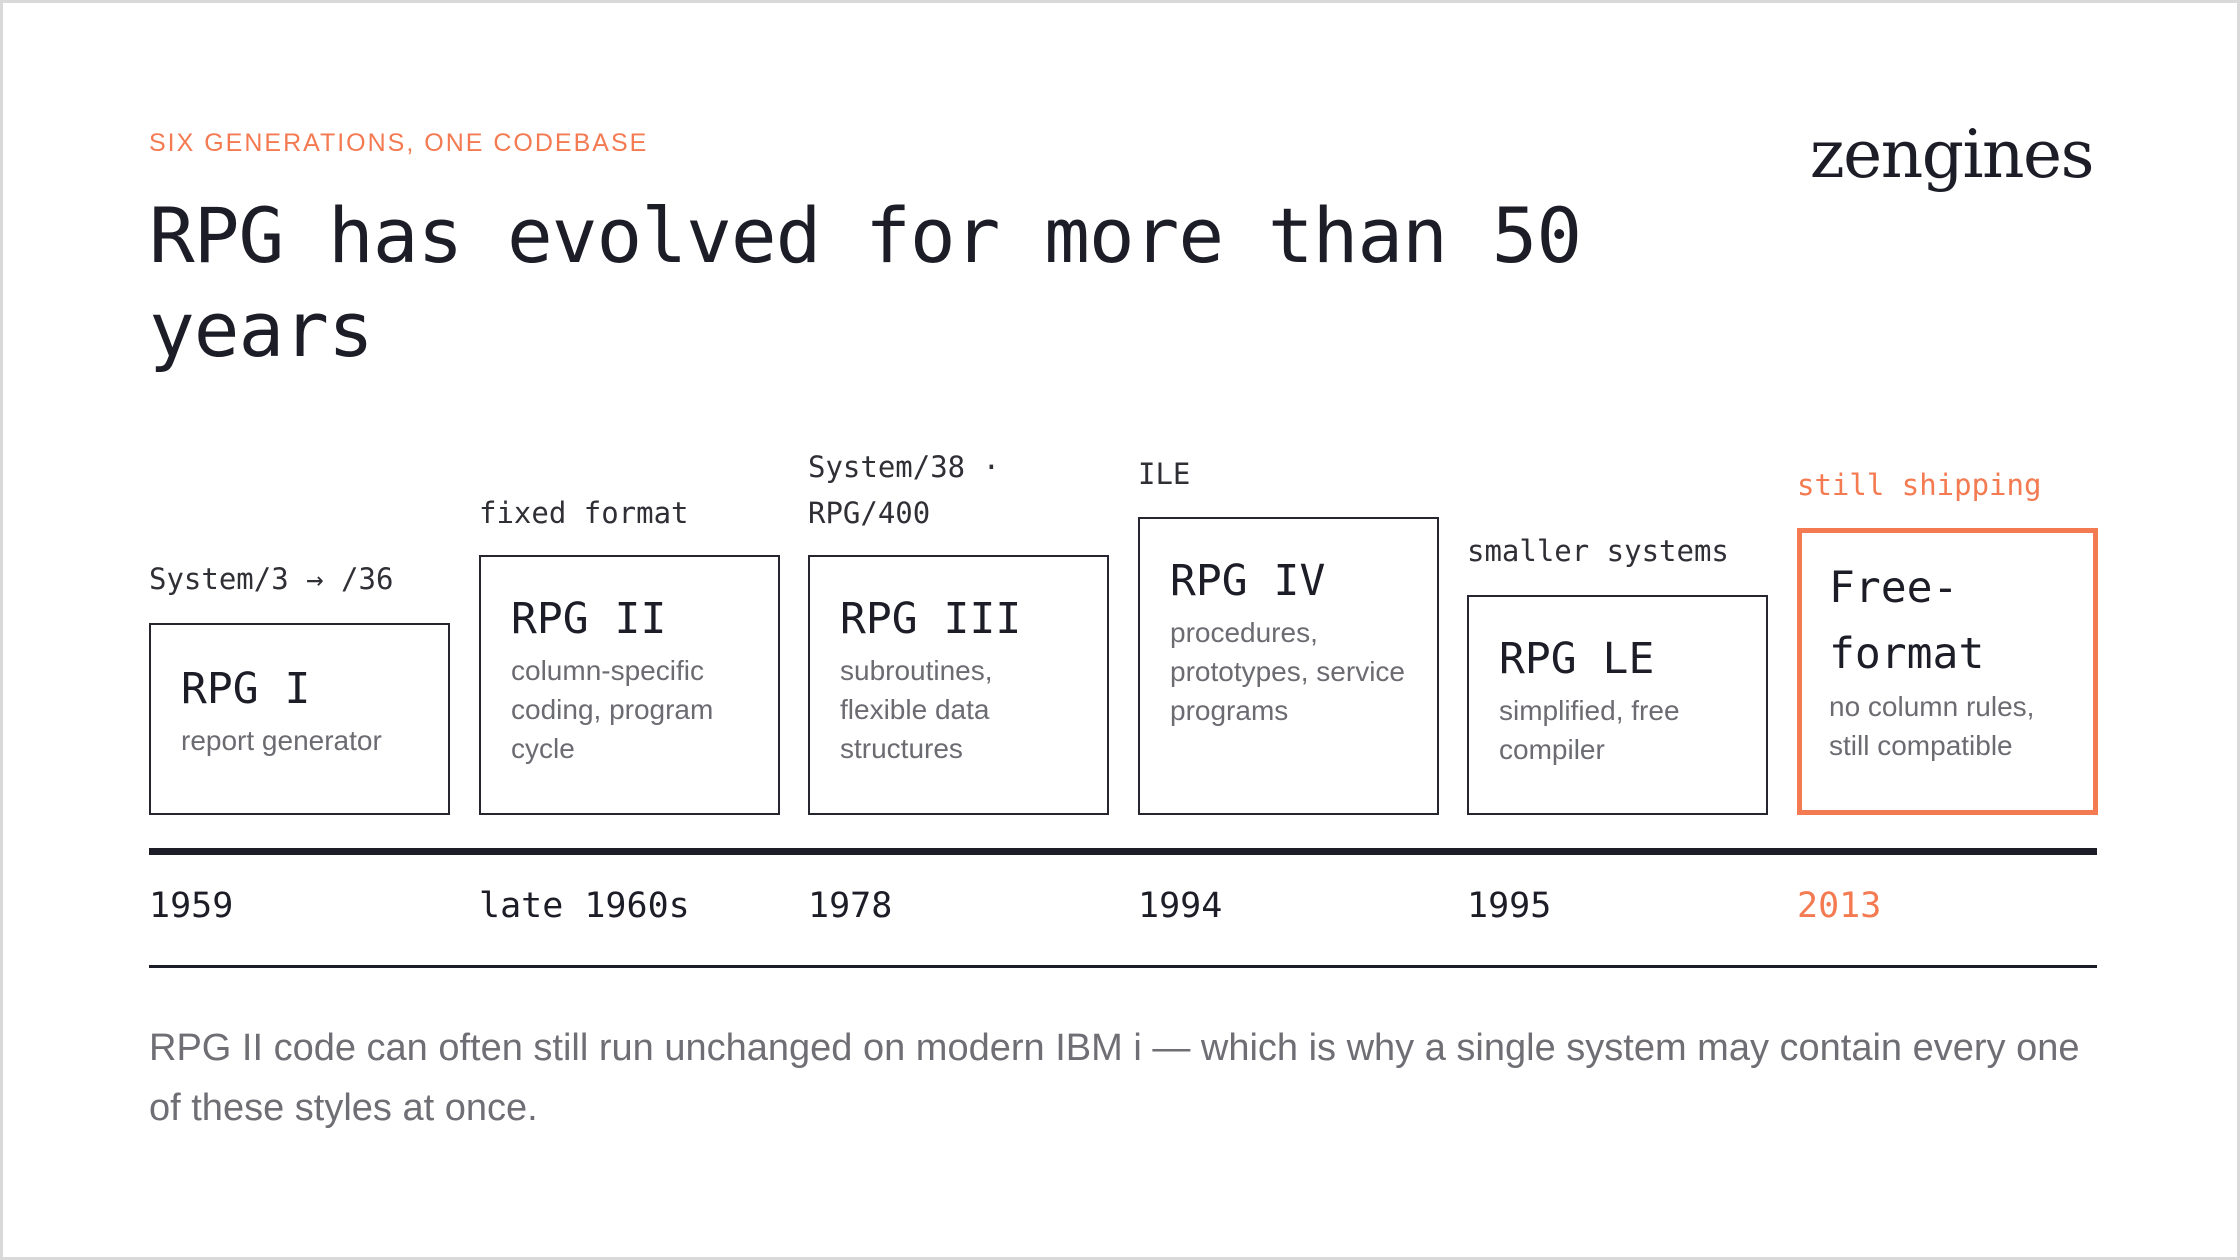 Image resolution: width=2240 pixels, height=1260 pixels. What do you see at coordinates (904, 490) in the screenshot?
I see `stage-caption: System/38 · RPG/400` at bounding box center [904, 490].